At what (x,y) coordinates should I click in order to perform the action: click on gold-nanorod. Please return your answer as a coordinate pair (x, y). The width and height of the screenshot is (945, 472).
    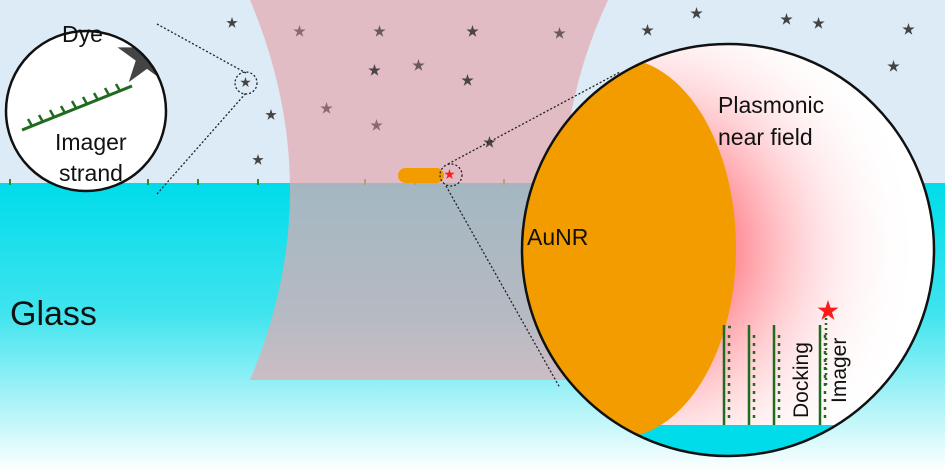
    Looking at the image, I should click on (421, 175).